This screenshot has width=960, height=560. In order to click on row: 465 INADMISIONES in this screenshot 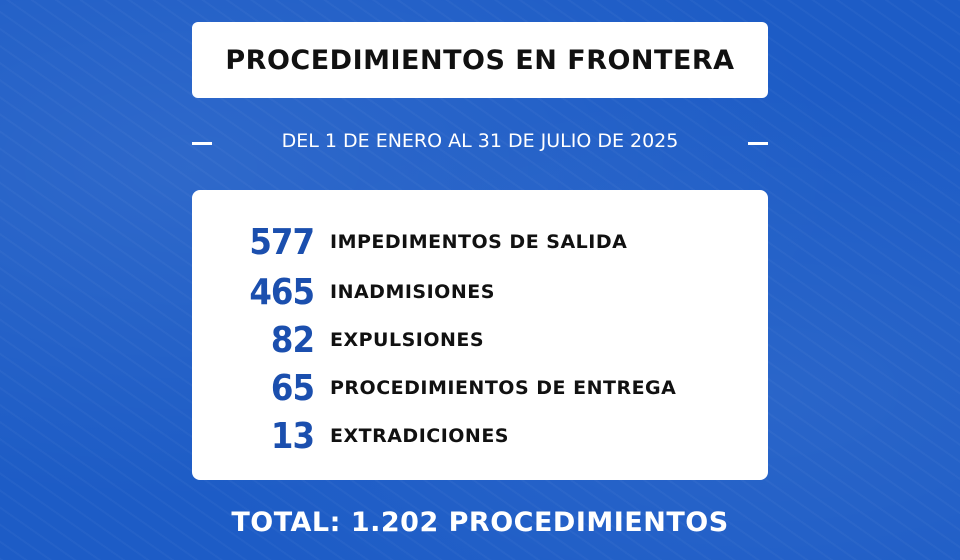, I will do `click(480, 292)`.